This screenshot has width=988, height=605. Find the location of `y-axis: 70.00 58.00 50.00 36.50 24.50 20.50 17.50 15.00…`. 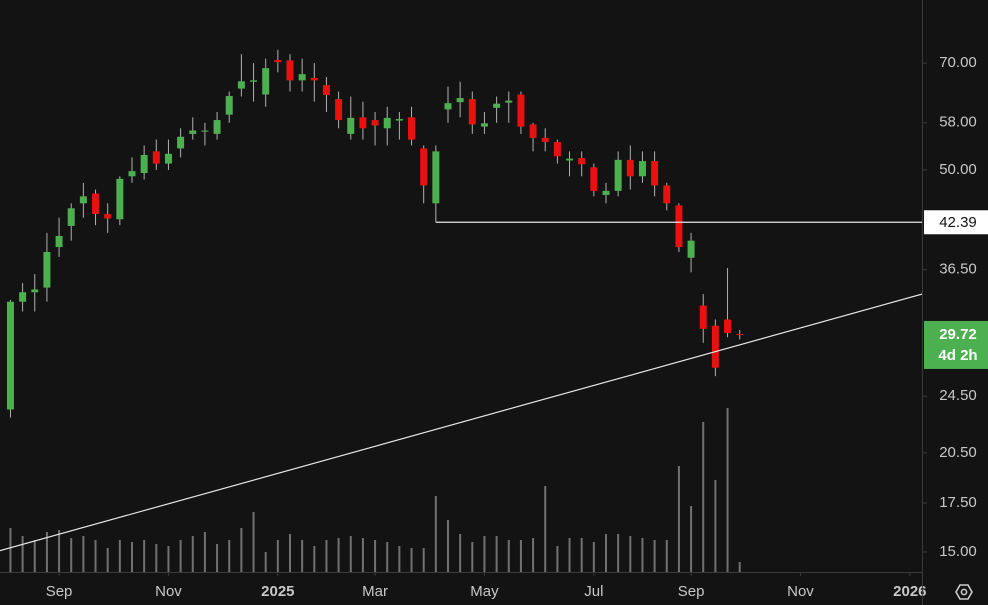

y-axis: 70.00 58.00 50.00 36.50 24.50 20.50 17.50 15.00… is located at coordinates (955, 307).